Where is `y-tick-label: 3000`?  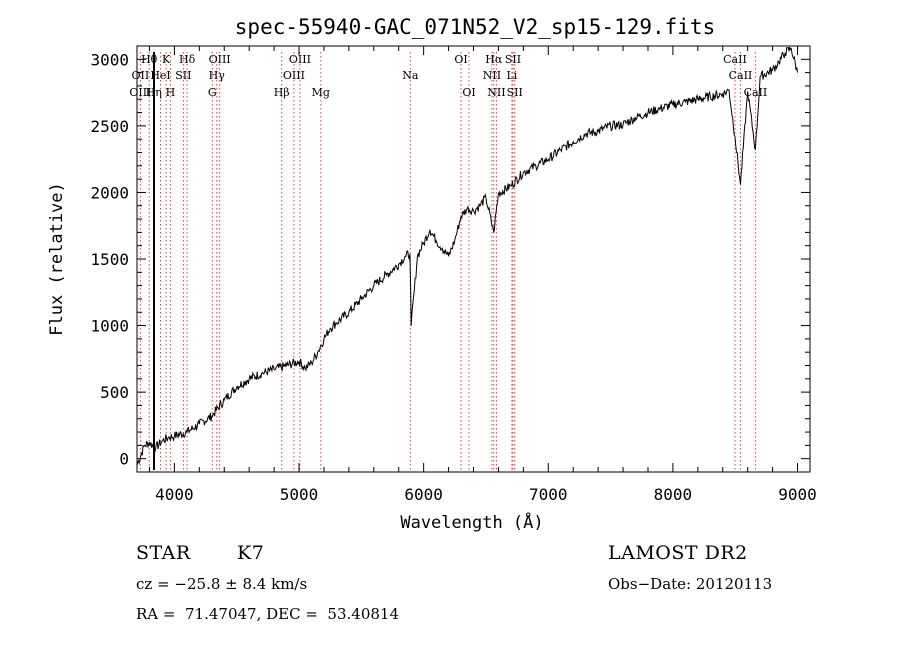
y-tick-label: 3000 is located at coordinates (109, 59).